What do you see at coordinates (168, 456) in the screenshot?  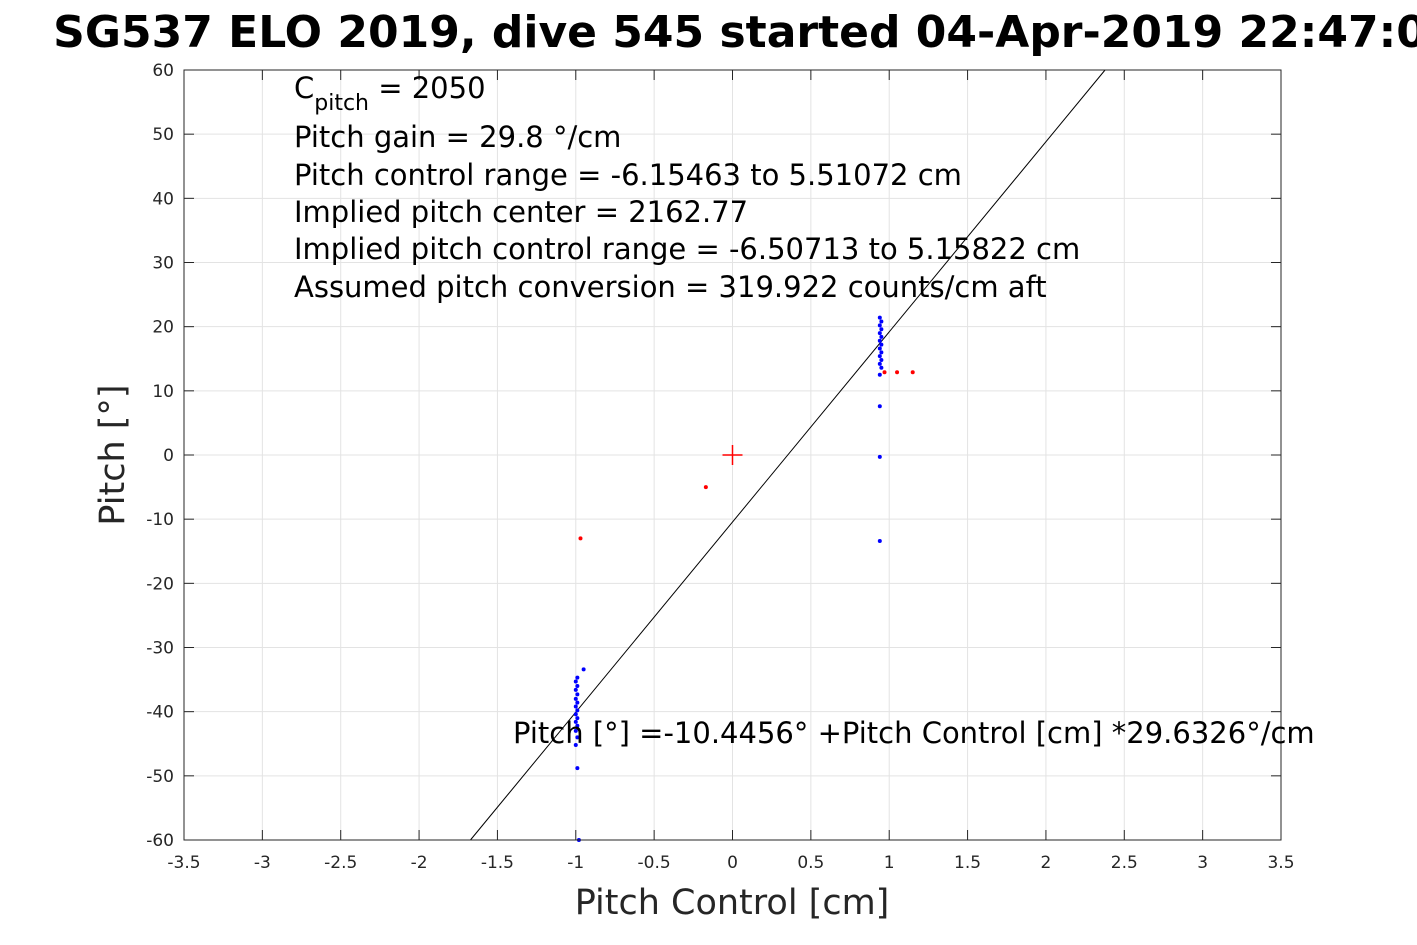 I see `y-tick-label: 0` at bounding box center [168, 456].